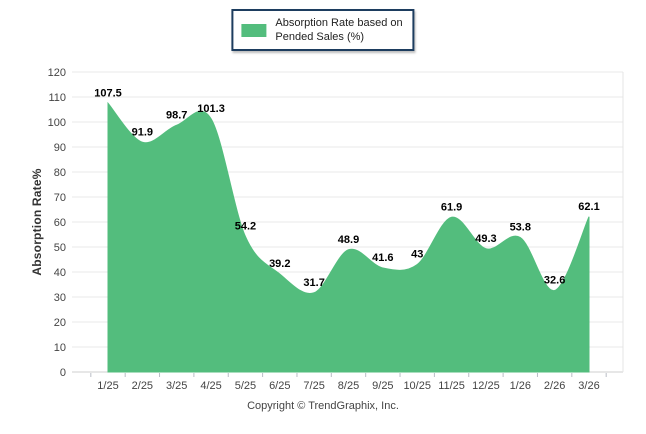  What do you see at coordinates (142, 386) in the screenshot?
I see `x-axis-tick-label: 2/25` at bounding box center [142, 386].